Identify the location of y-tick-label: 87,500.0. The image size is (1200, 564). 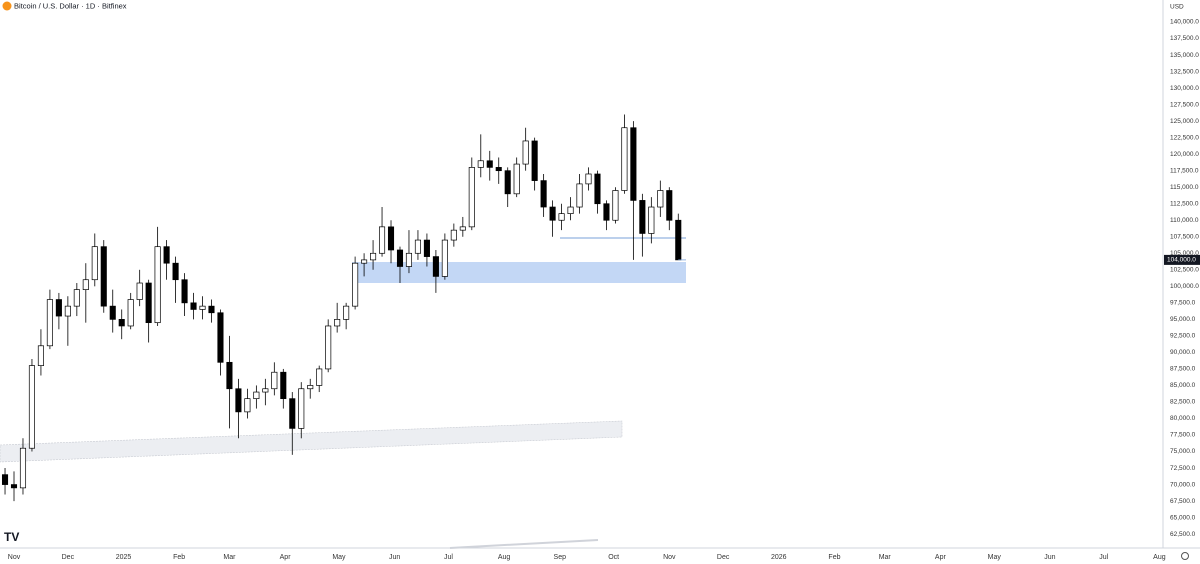
(1183, 369).